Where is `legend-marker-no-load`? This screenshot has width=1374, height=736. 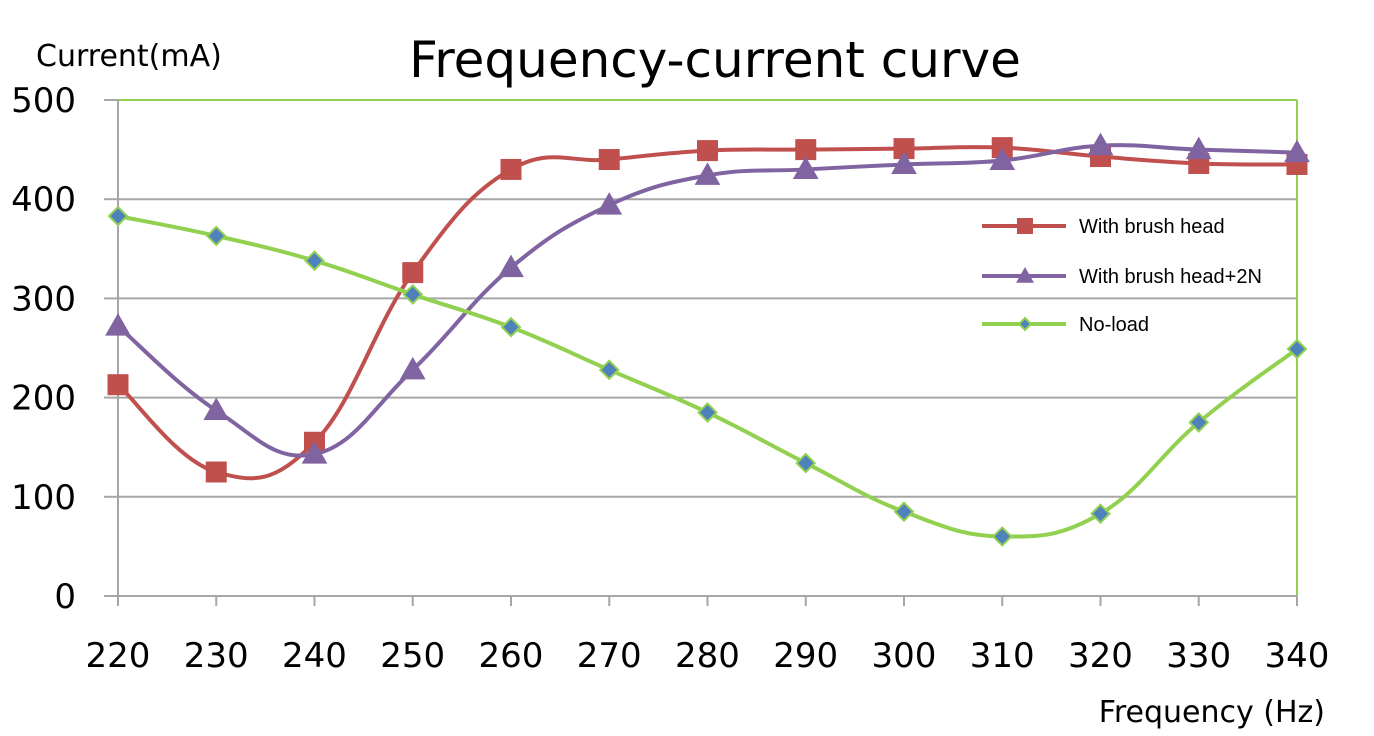 legend-marker-no-load is located at coordinates (1025, 324).